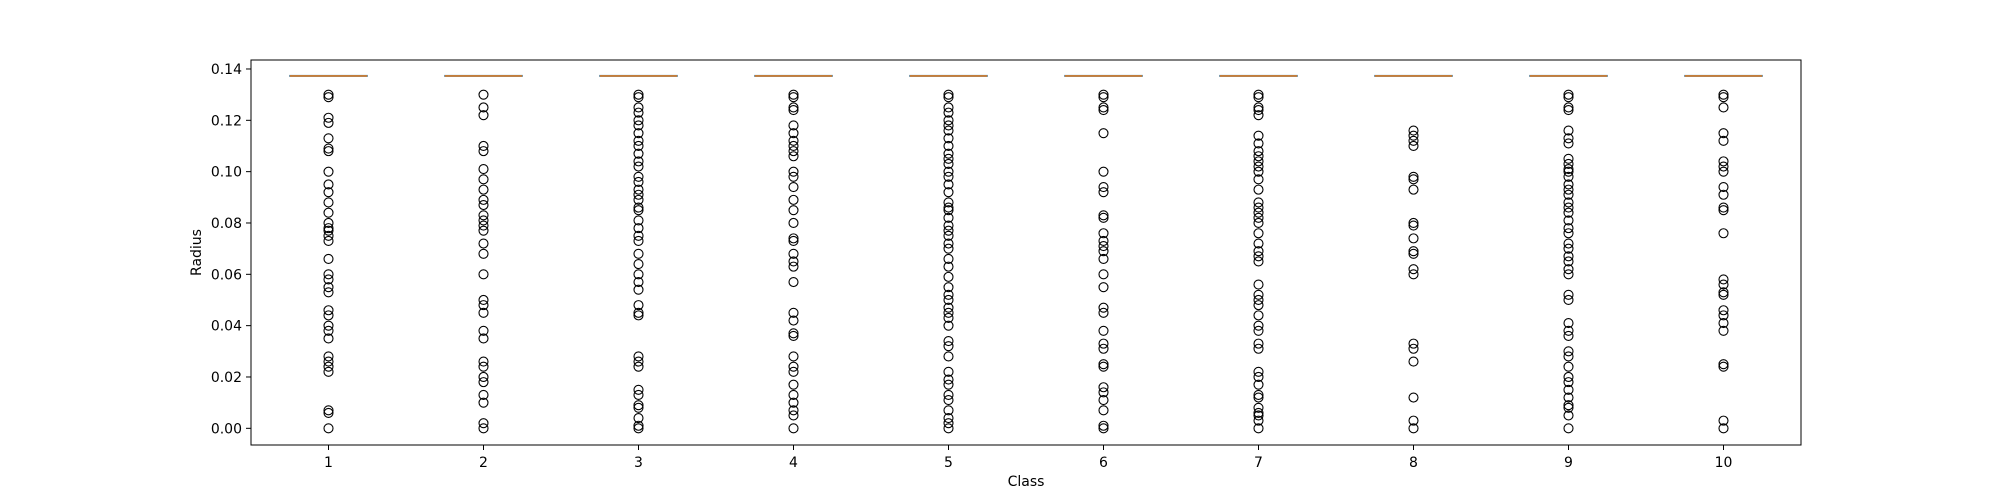 Image resolution: width=2000 pixels, height=500 pixels. I want to click on x-tick-label: 9, so click(1568, 463).